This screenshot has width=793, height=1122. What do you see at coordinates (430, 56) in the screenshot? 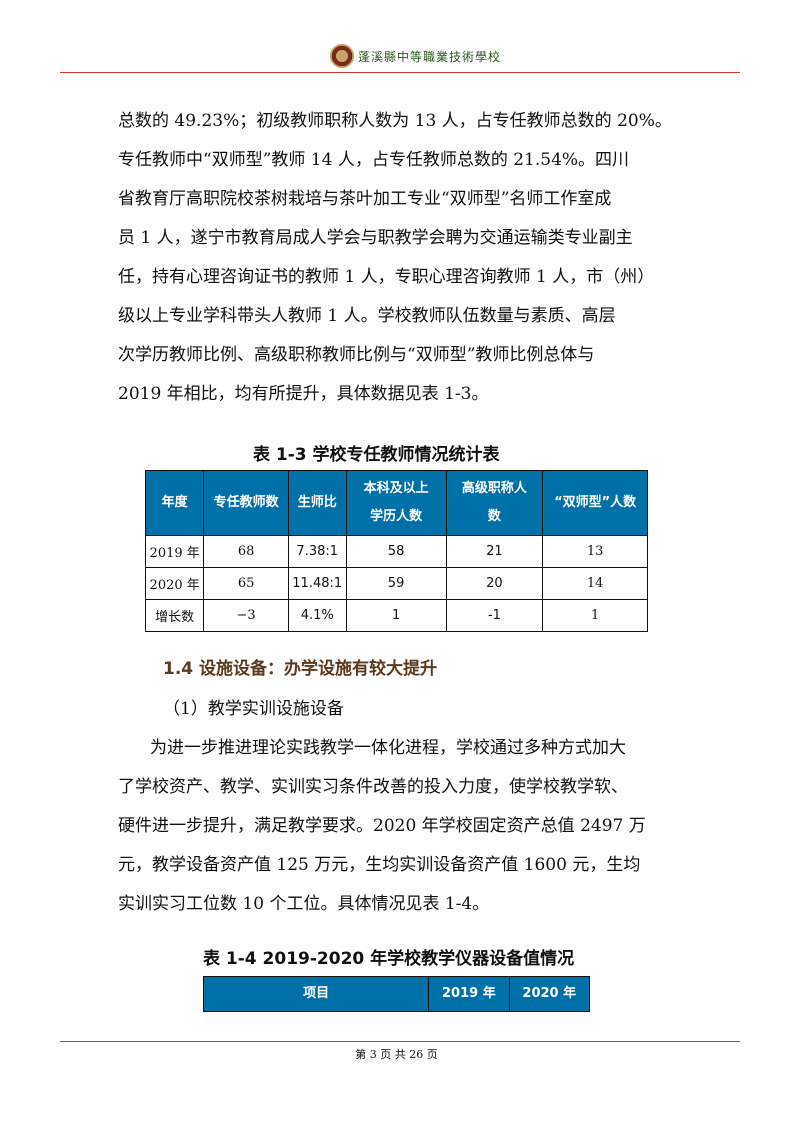
I see `school-name: 蓬溪縣中等職業技術學校` at bounding box center [430, 56].